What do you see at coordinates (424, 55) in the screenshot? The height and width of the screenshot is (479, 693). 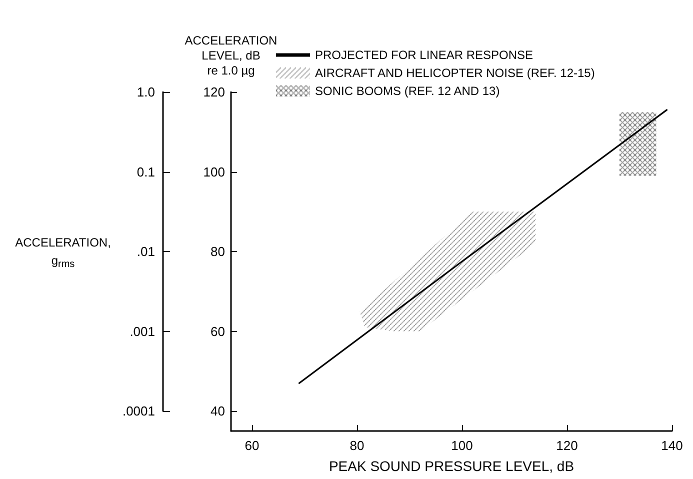 I see `legend-label: PROJECTED FOR LINEAR RESPONSE` at bounding box center [424, 55].